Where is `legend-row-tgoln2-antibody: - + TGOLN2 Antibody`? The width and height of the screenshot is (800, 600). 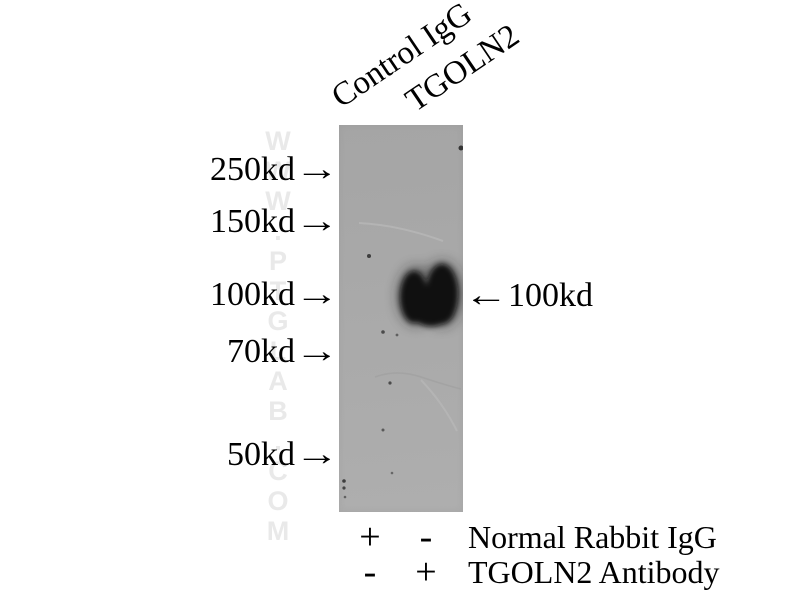 legend-row-tgoln2-antibody: - + TGOLN2 Antibody is located at coordinates (400, 572).